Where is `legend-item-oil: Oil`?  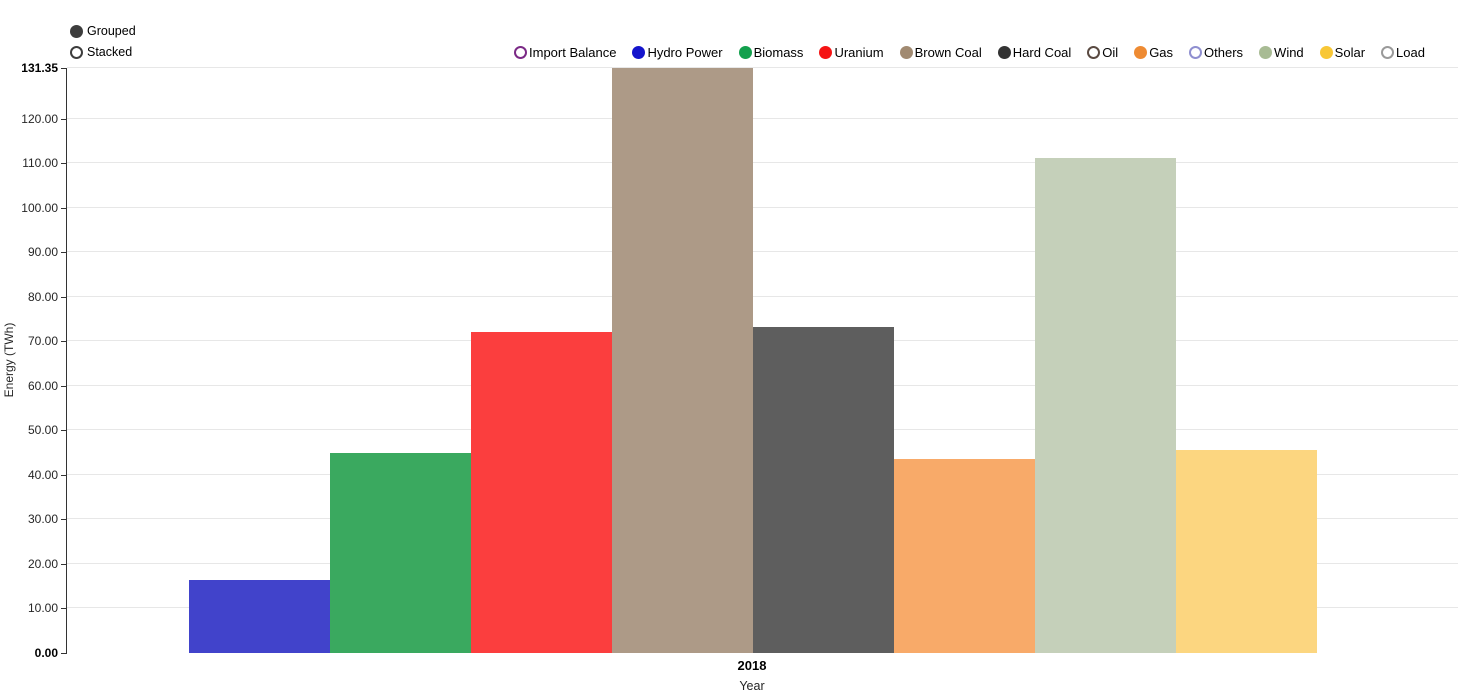 legend-item-oil: Oil is located at coordinates (1102, 52).